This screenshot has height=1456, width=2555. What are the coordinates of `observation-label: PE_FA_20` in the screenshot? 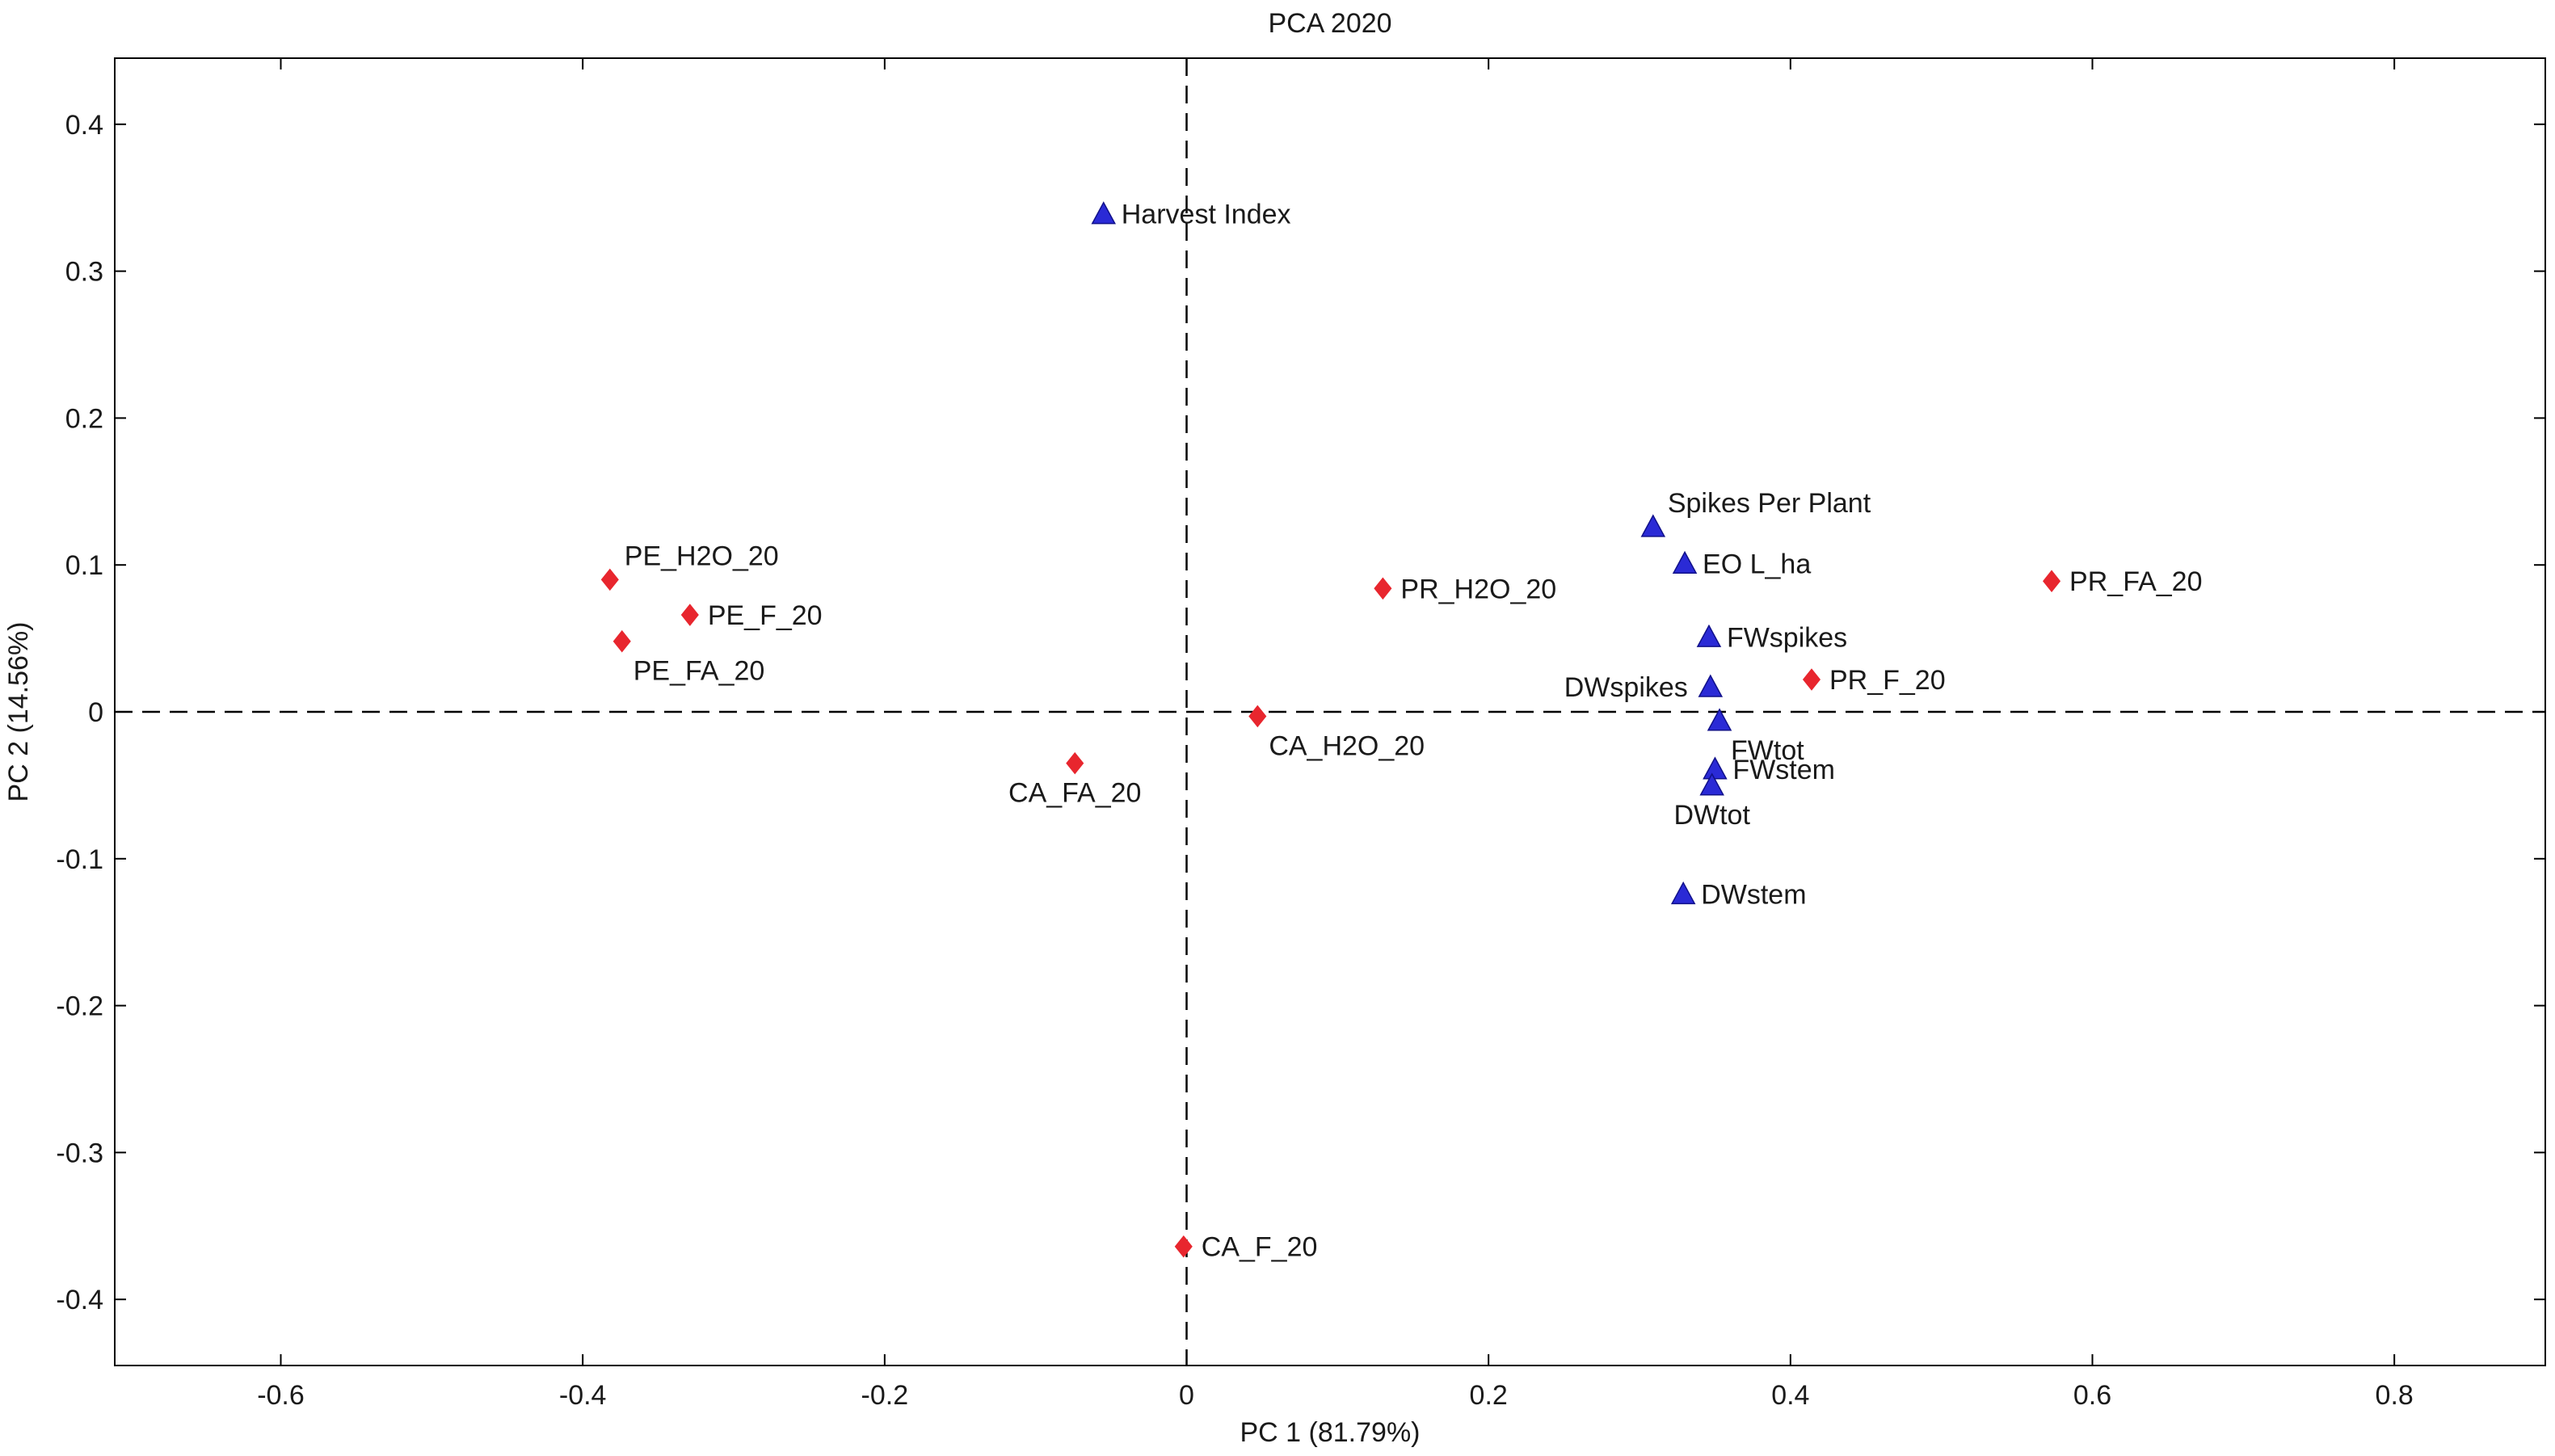 It's located at (699, 672).